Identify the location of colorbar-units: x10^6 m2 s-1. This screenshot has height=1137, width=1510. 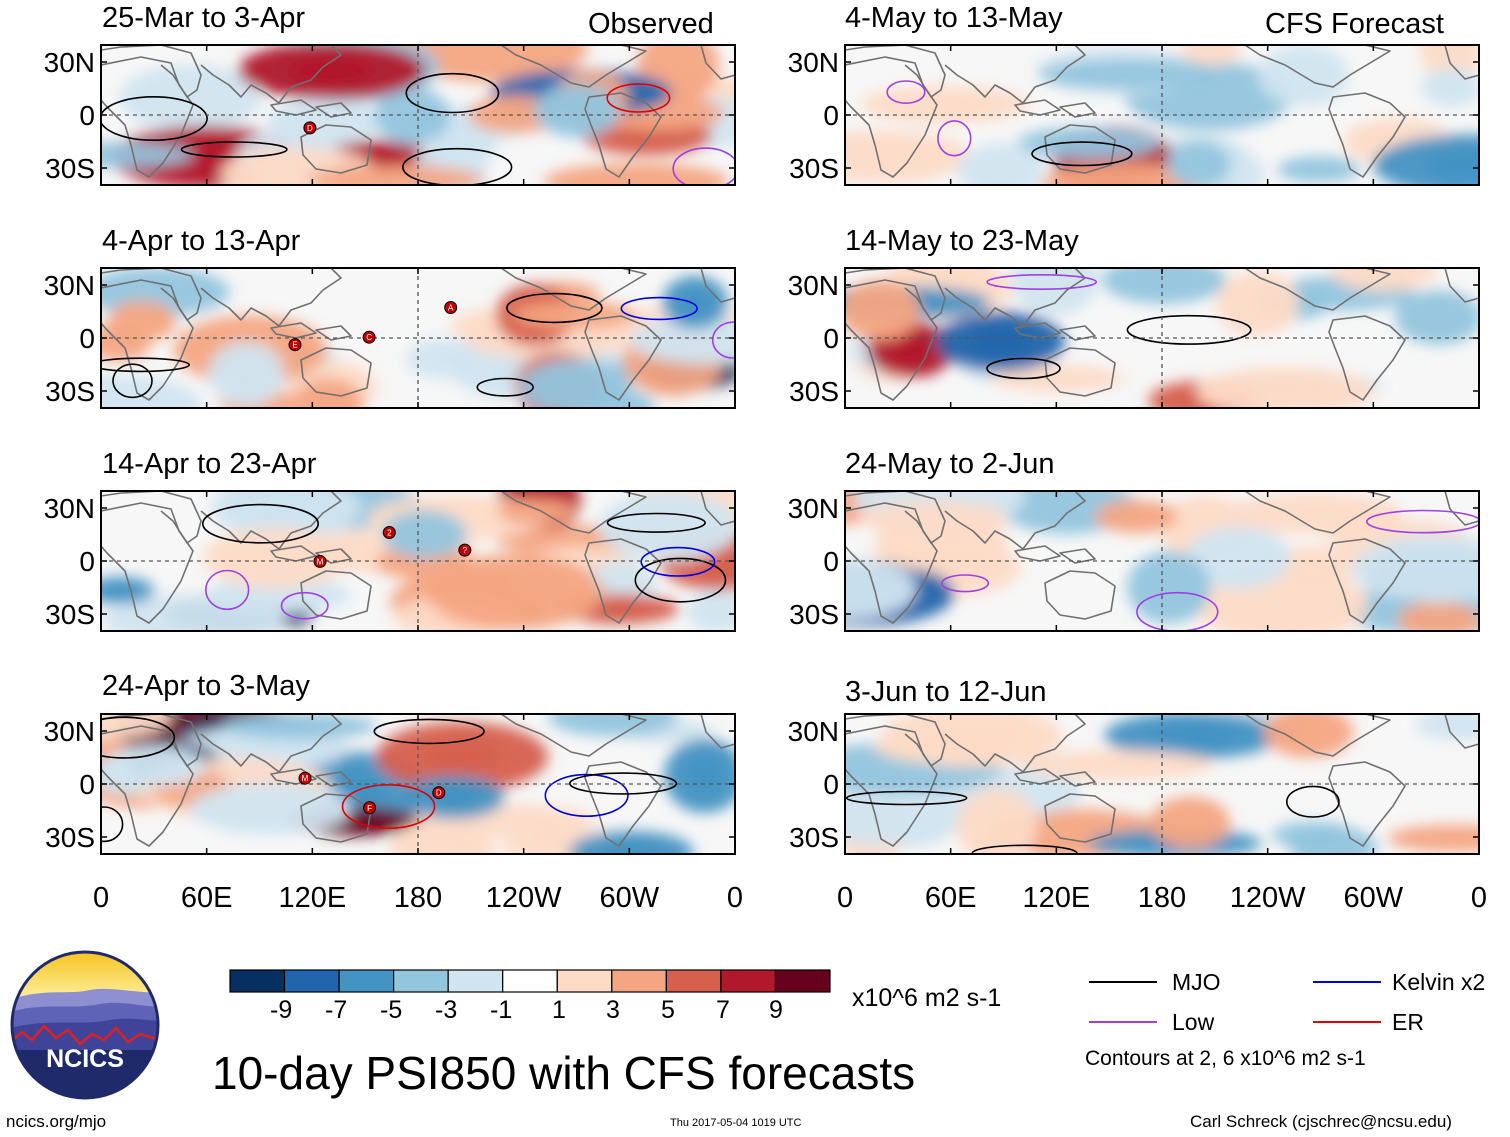
(927, 998).